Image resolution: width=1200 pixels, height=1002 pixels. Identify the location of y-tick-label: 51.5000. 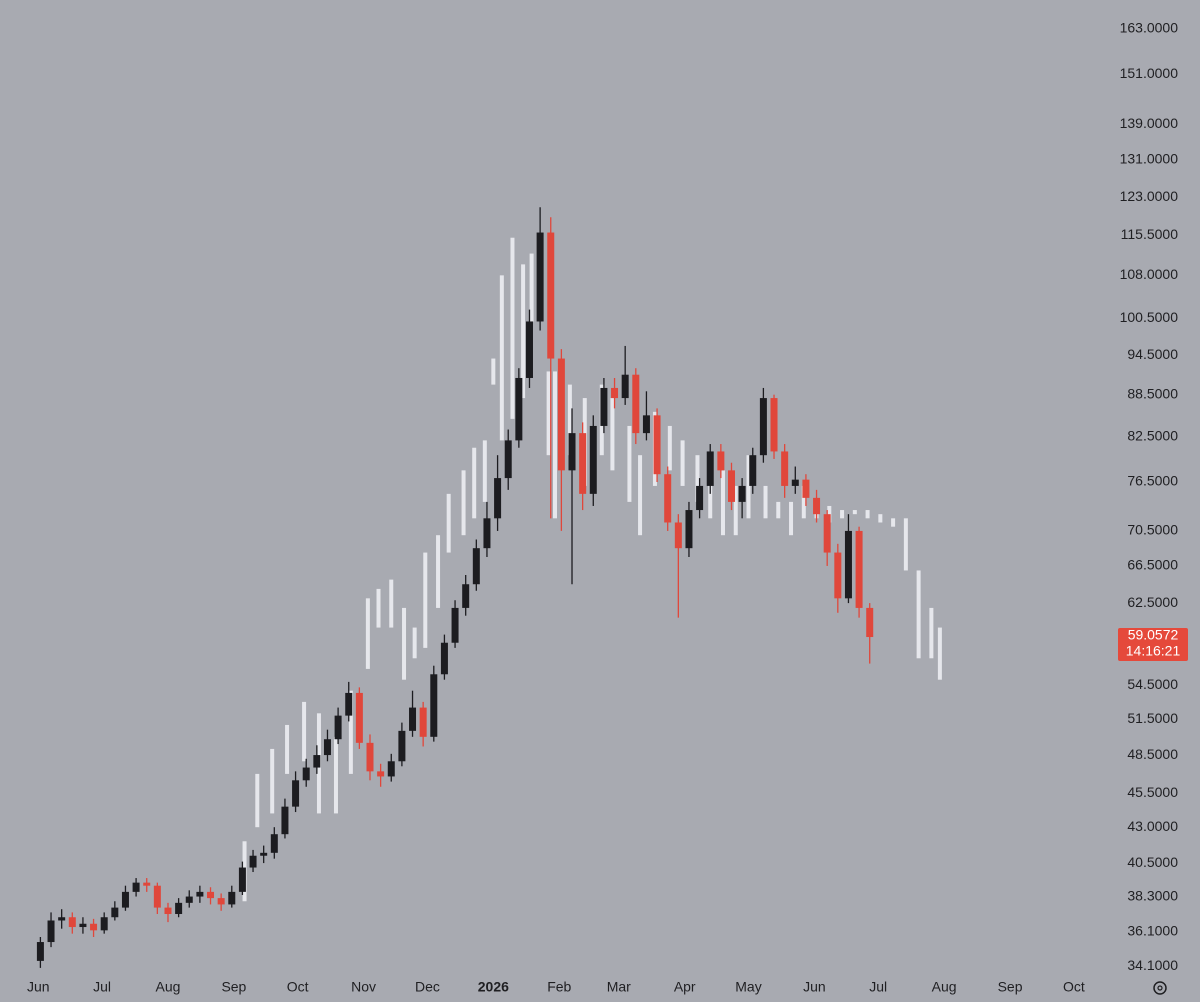
(1152, 718).